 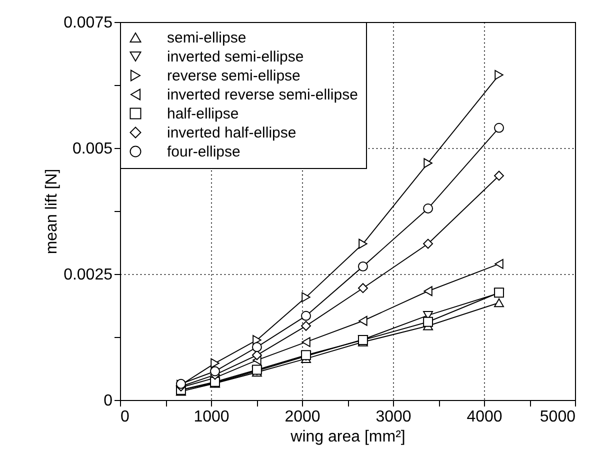 What do you see at coordinates (212, 417) in the screenshot?
I see `x-tick-label: 1000` at bounding box center [212, 417].